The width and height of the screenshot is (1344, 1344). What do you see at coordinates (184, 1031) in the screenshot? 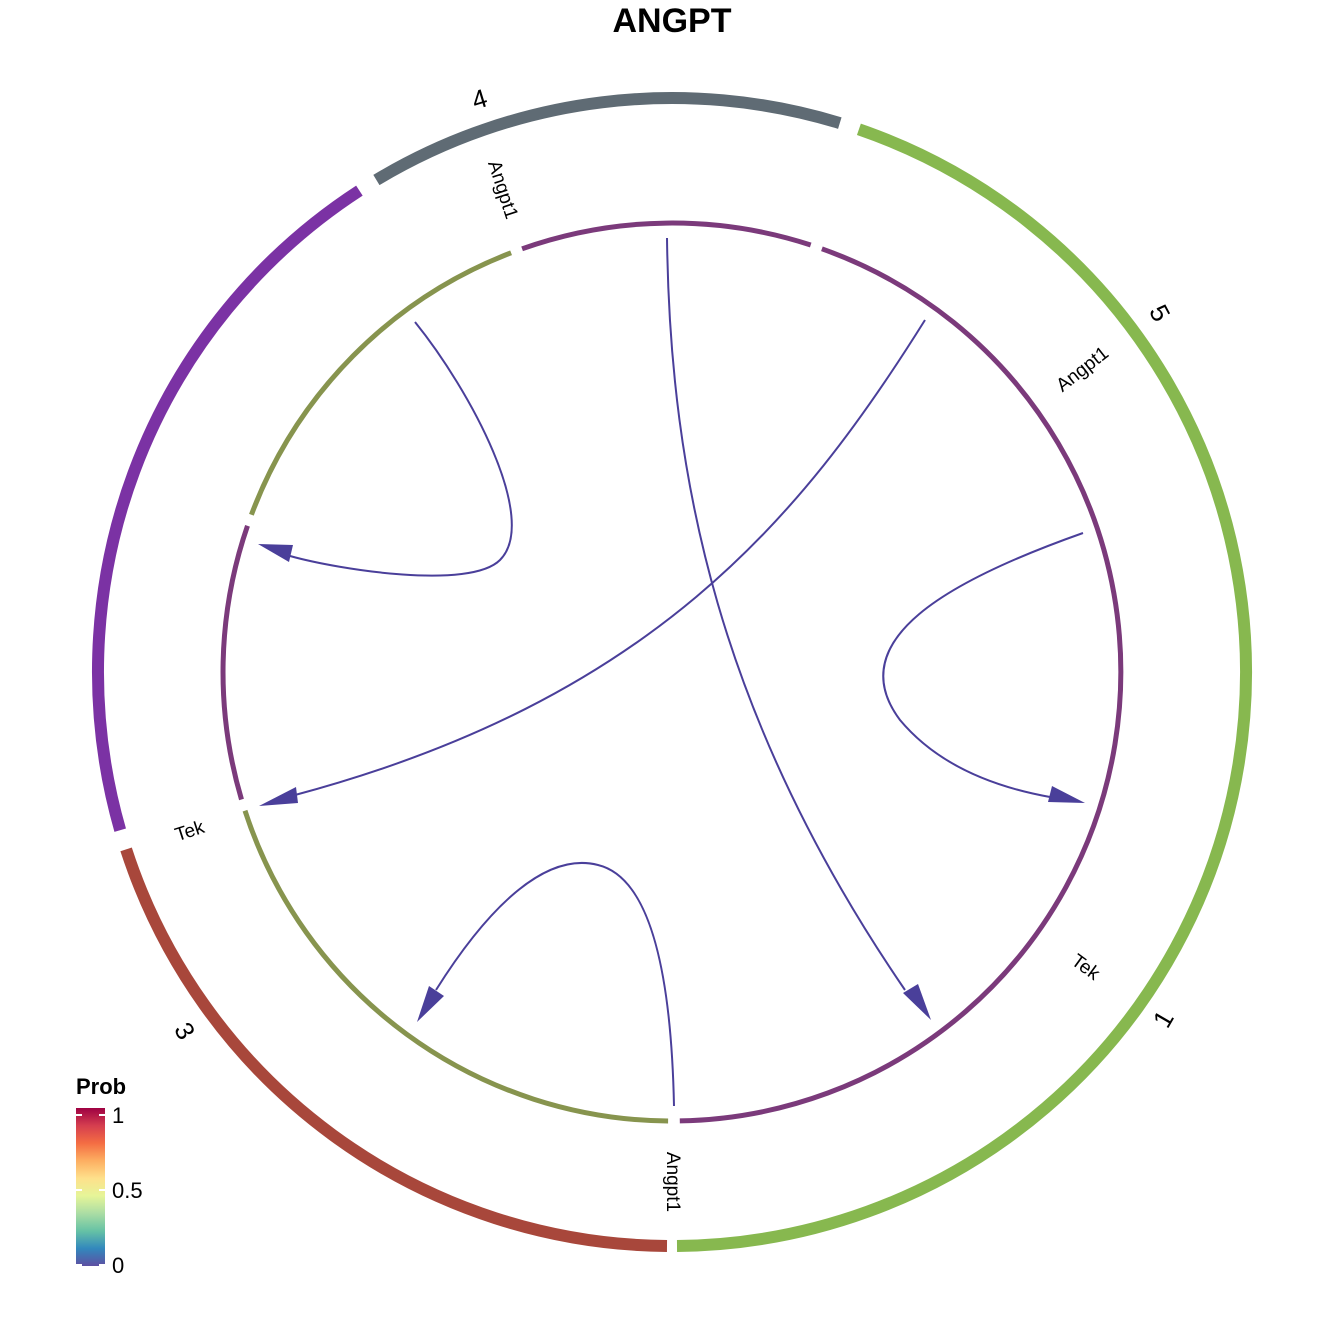
I see `group-label-3: 3` at bounding box center [184, 1031].